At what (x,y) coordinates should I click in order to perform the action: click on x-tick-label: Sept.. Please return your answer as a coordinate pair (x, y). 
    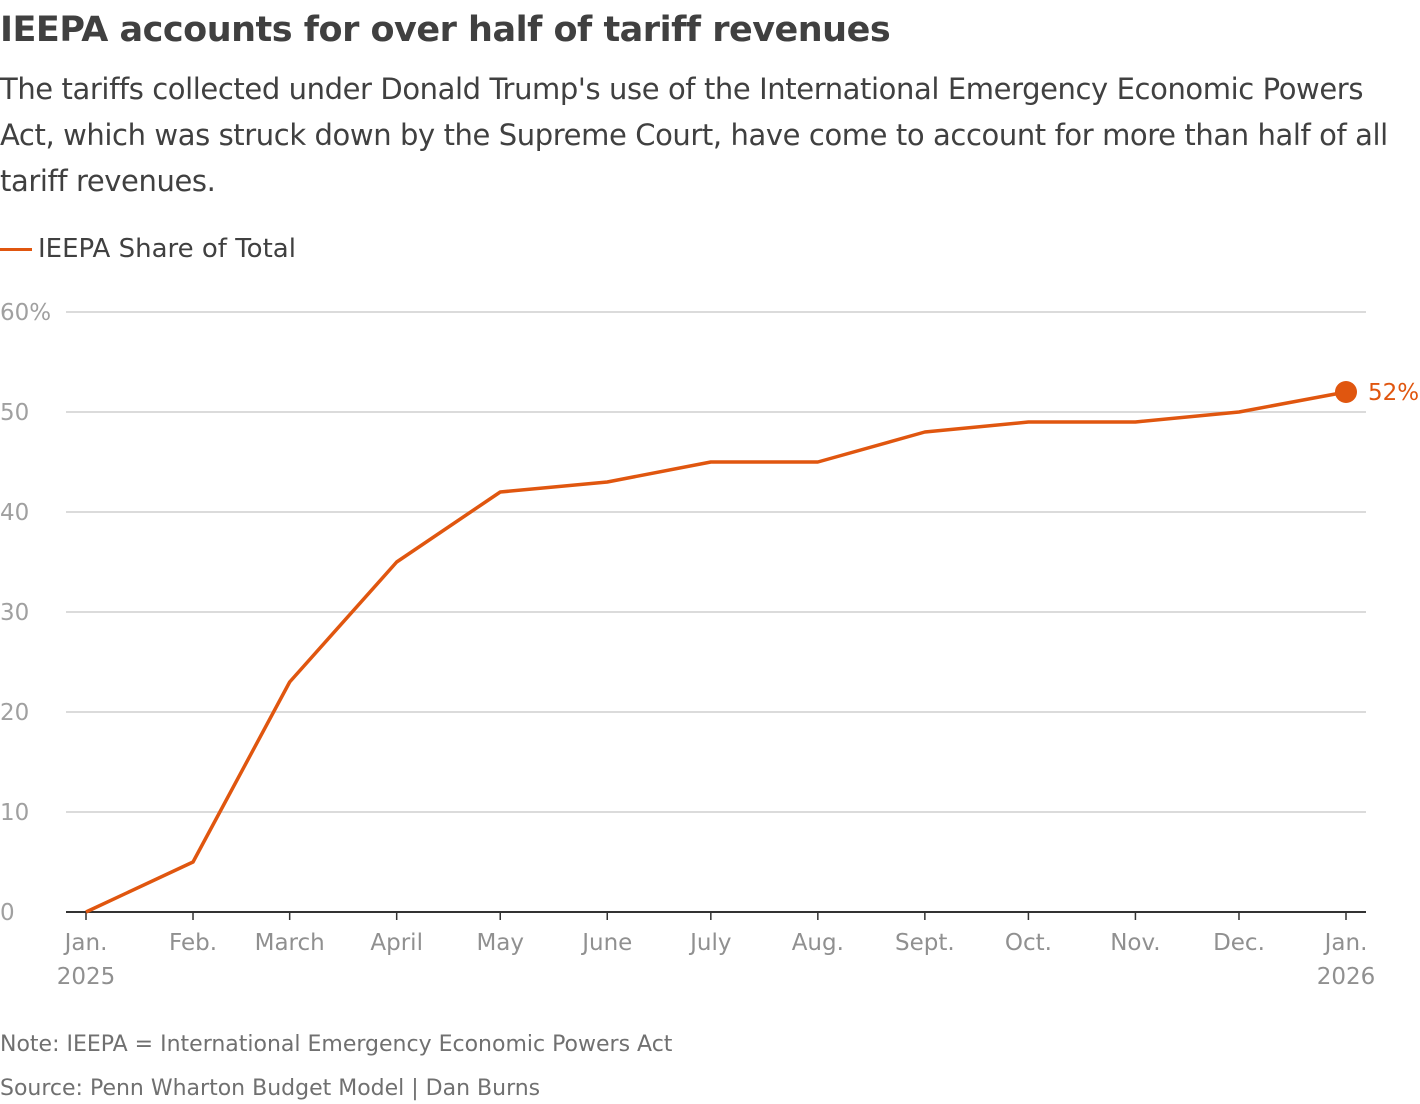
    Looking at the image, I should click on (925, 943).